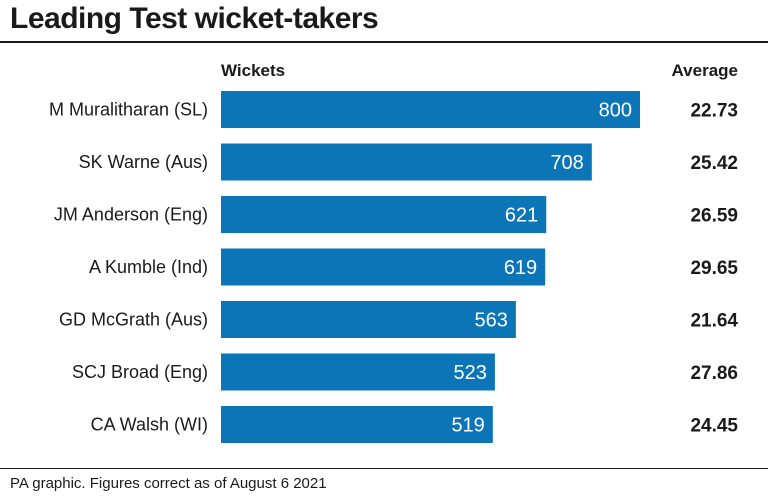 The width and height of the screenshot is (768, 501). I want to click on bar-value-label: 619, so click(520, 268).